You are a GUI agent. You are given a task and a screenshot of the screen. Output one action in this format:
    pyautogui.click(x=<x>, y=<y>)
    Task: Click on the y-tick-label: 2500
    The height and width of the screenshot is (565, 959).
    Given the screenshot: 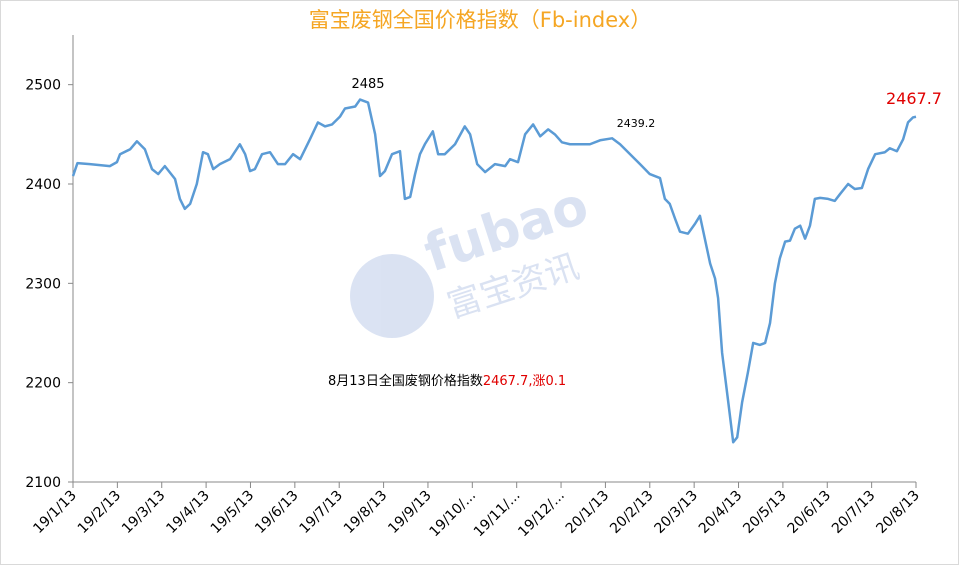 What is the action you would take?
    pyautogui.click(x=43, y=86)
    